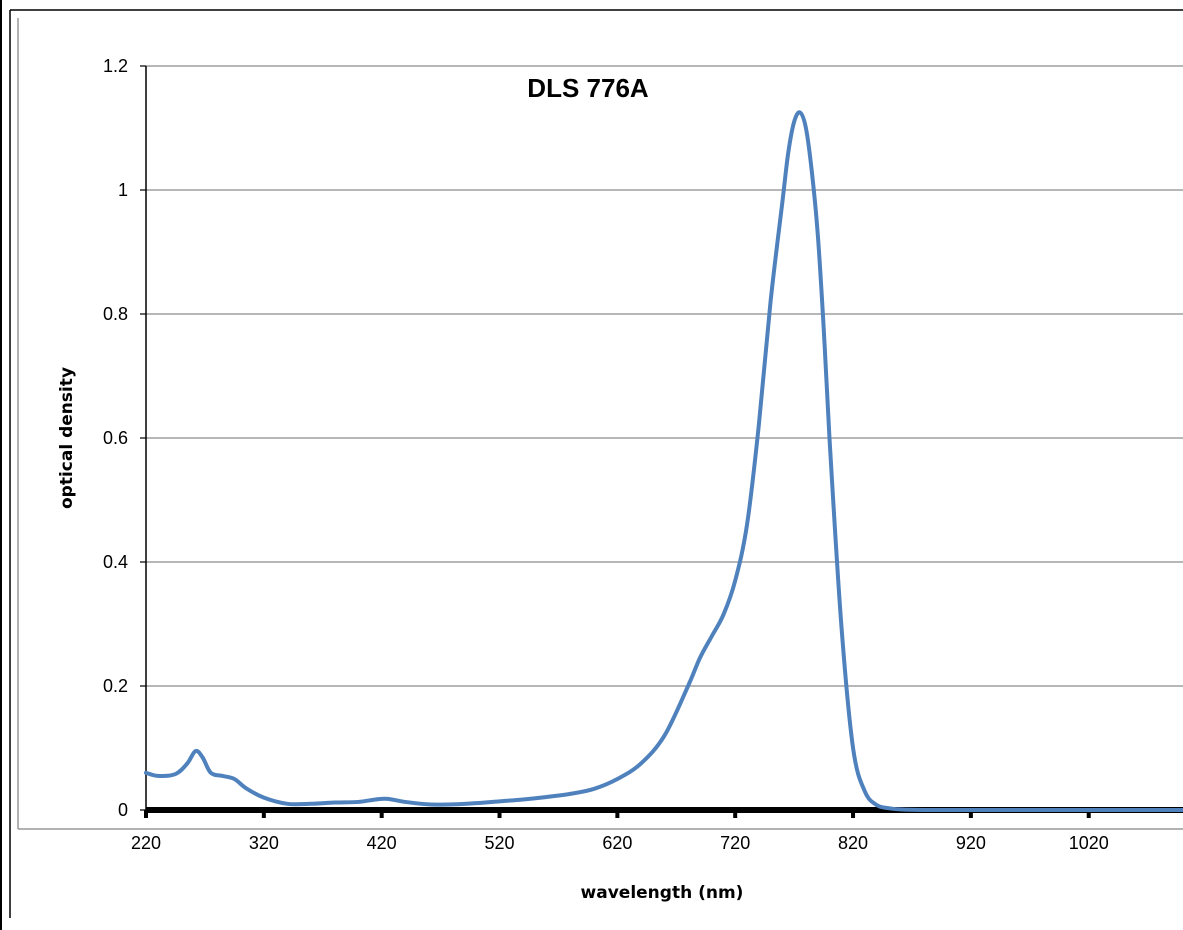  Describe the element at coordinates (123, 810) in the screenshot. I see `y-tick-label: 0` at that location.